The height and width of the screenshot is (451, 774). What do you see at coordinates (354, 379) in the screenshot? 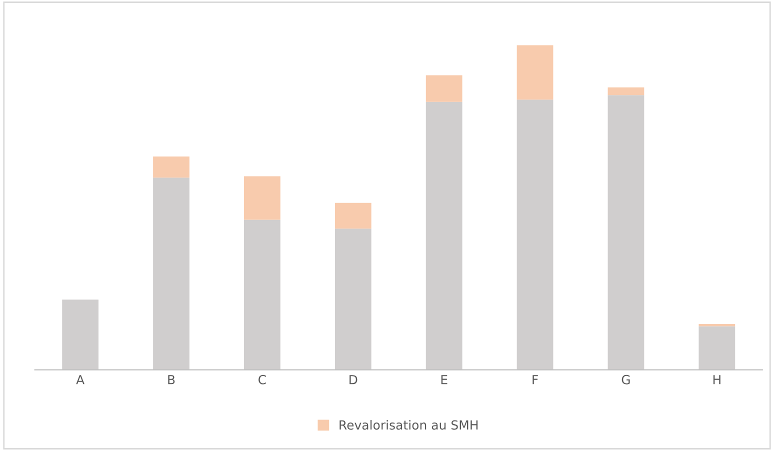
I see `x-tick-label: D` at bounding box center [354, 379].